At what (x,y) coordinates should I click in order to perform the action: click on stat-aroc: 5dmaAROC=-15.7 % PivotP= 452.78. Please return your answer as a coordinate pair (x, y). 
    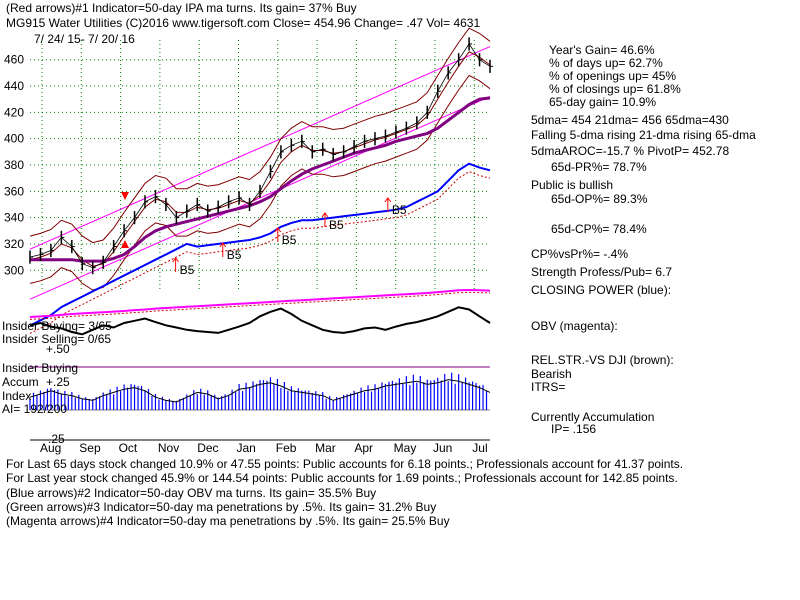
    Looking at the image, I should click on (630, 151).